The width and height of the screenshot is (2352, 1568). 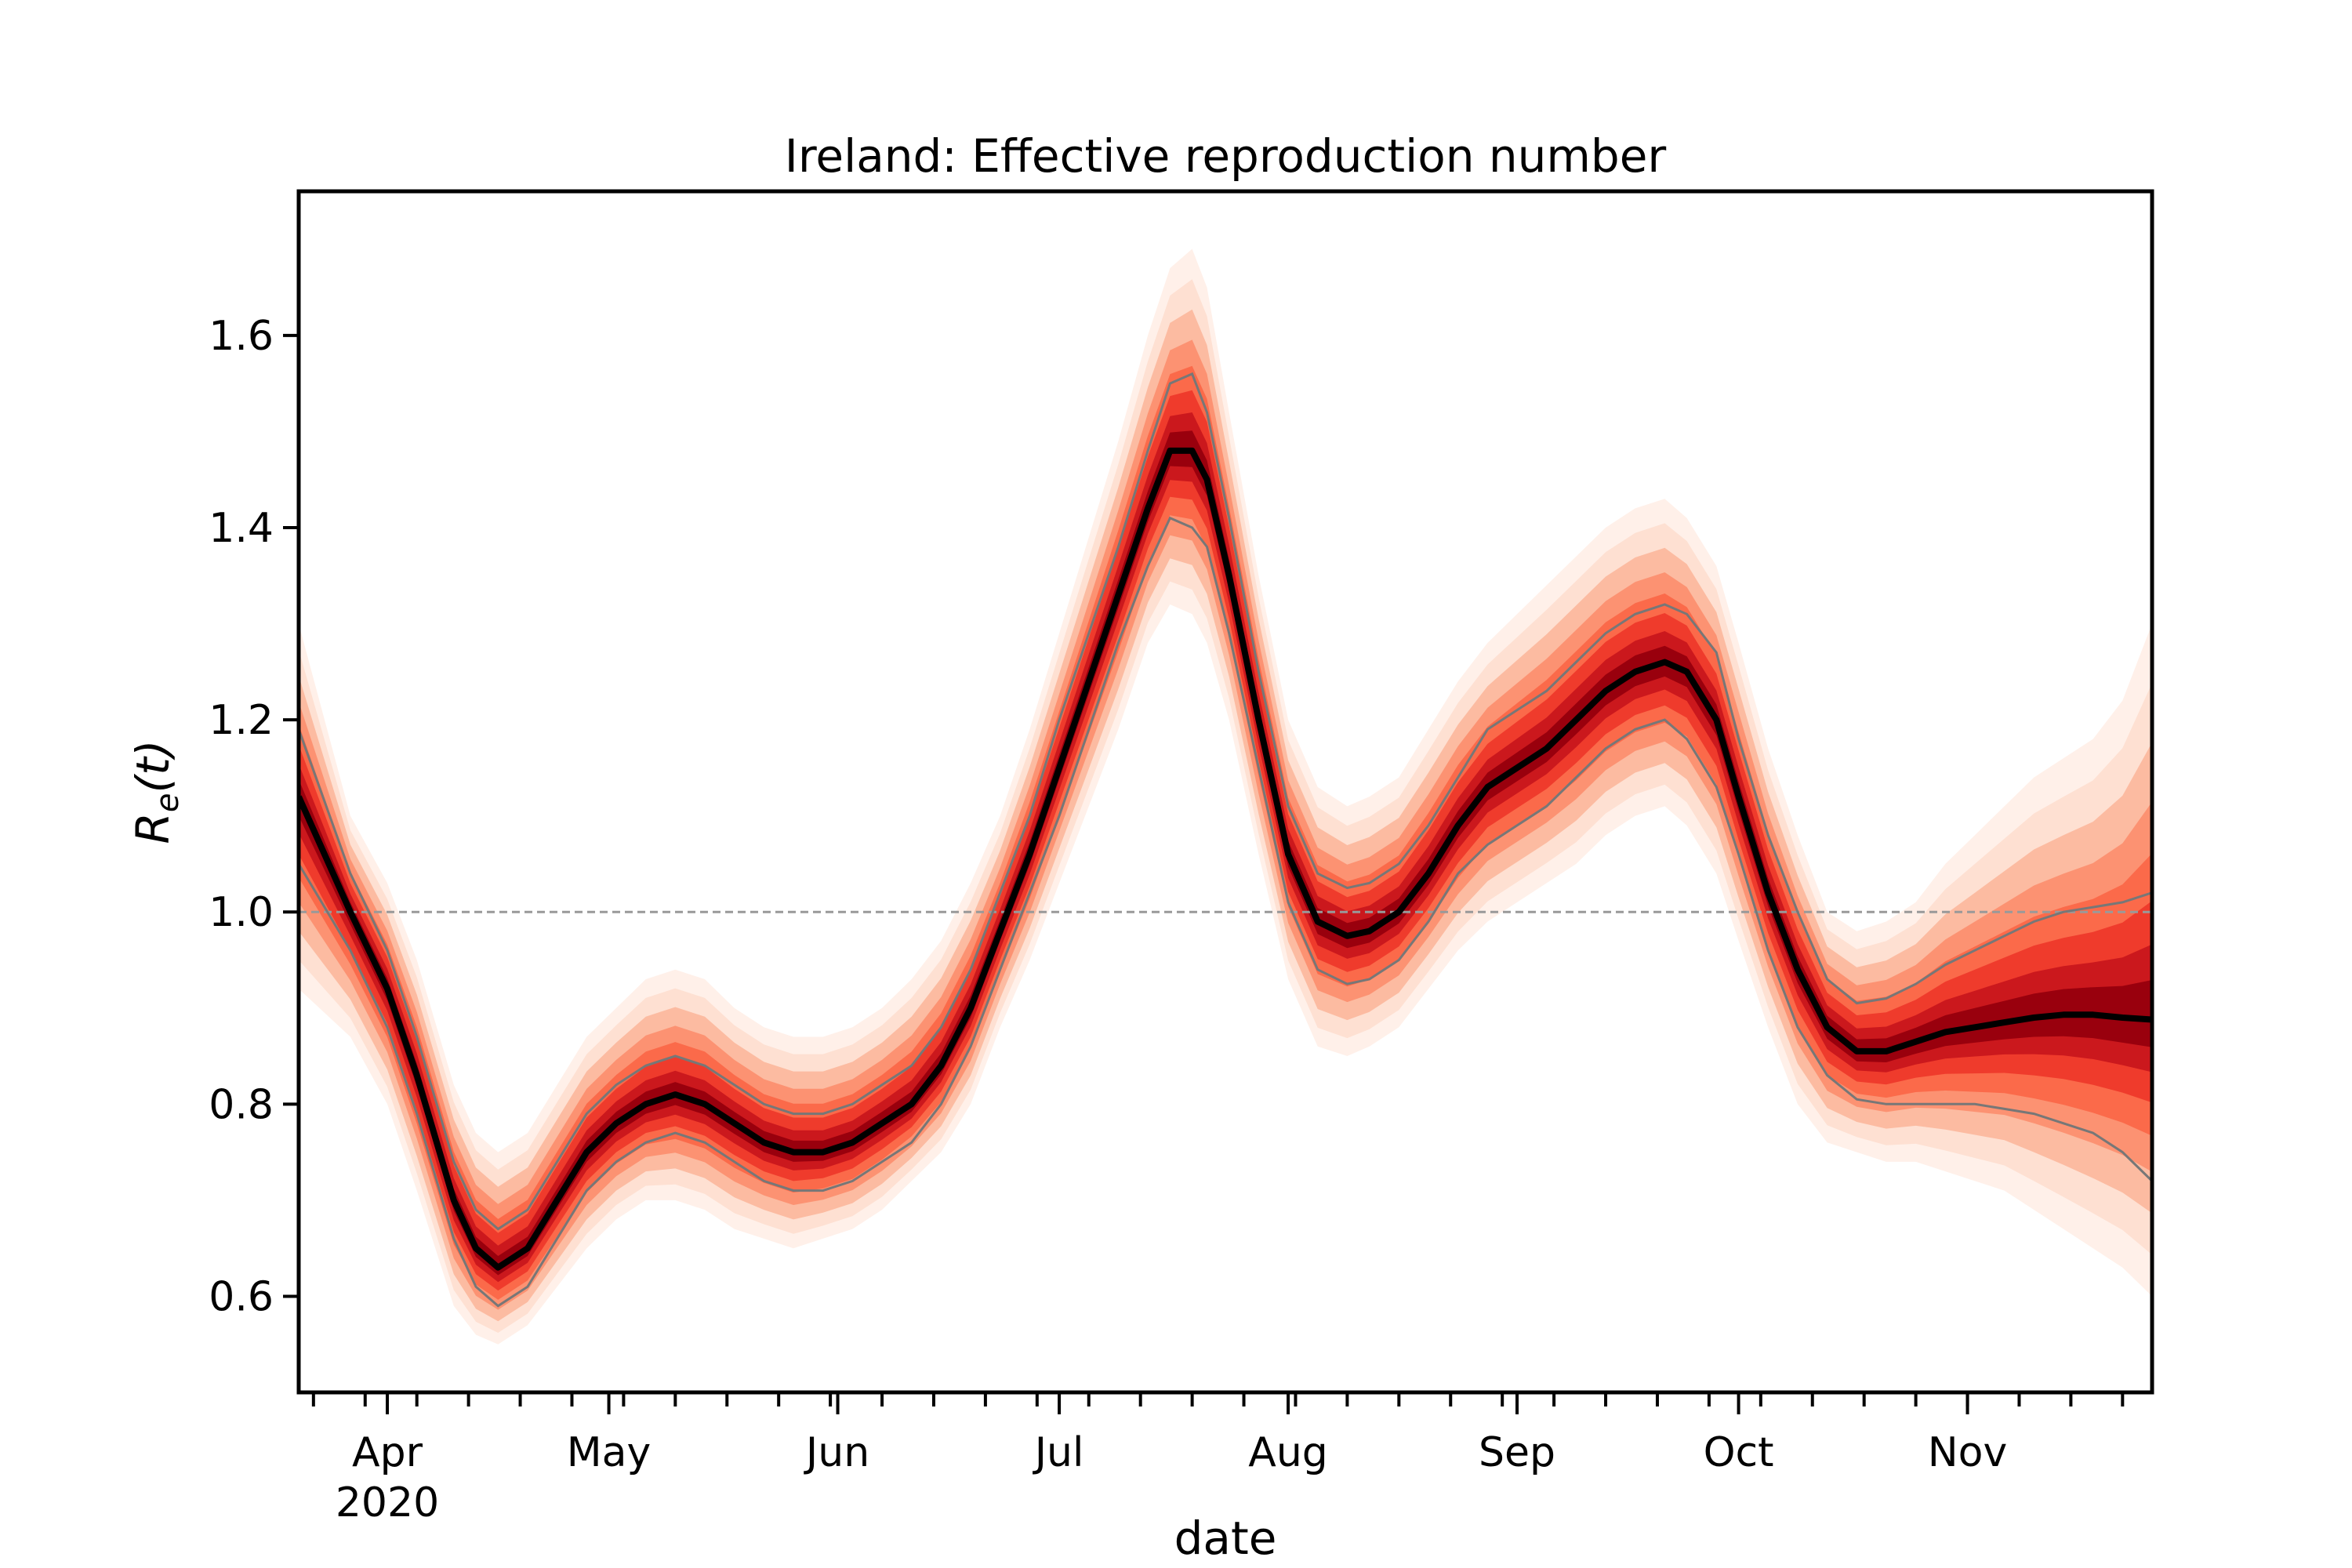 What do you see at coordinates (153, 828) in the screenshot?
I see `y-axis-label-main: R` at bounding box center [153, 828].